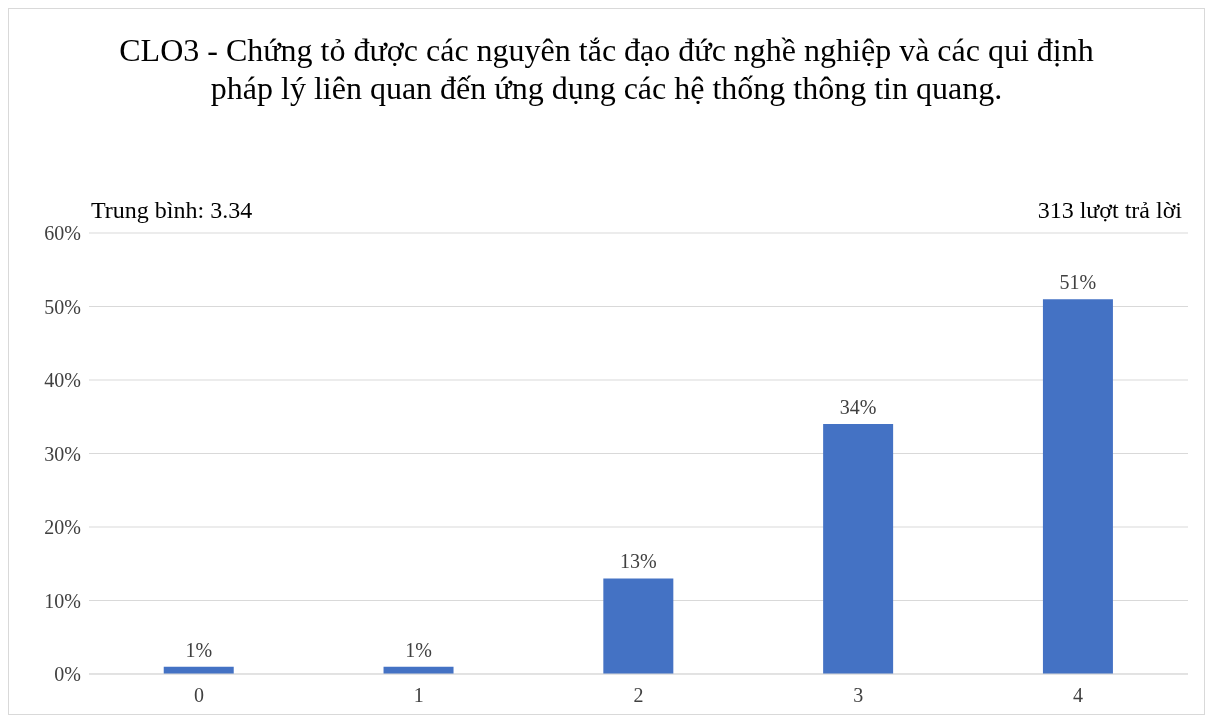  What do you see at coordinates (858, 407) in the screenshot?
I see `data-label: 34%` at bounding box center [858, 407].